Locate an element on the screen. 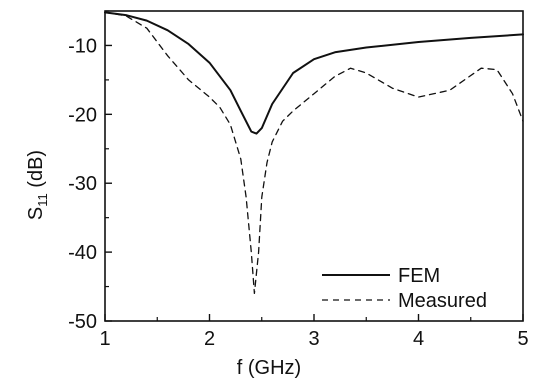  y-axis-label: S11 (dB) is located at coordinates (37, 185).